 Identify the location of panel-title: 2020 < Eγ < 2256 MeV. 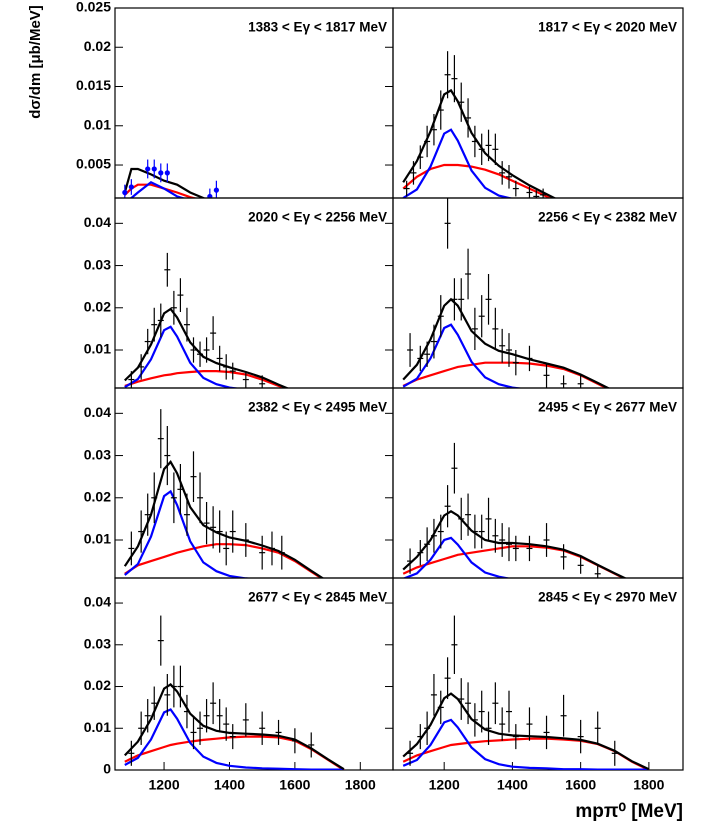
(317, 217).